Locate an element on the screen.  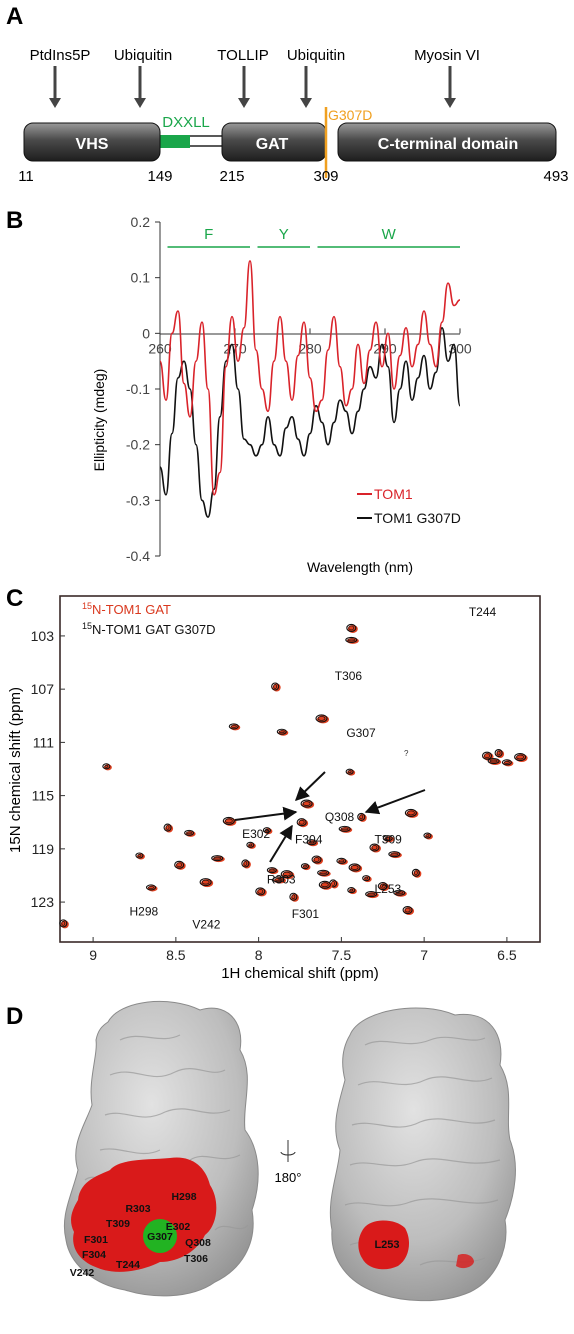
legend-label-tom1: TOM1 is located at coordinates (393, 494).